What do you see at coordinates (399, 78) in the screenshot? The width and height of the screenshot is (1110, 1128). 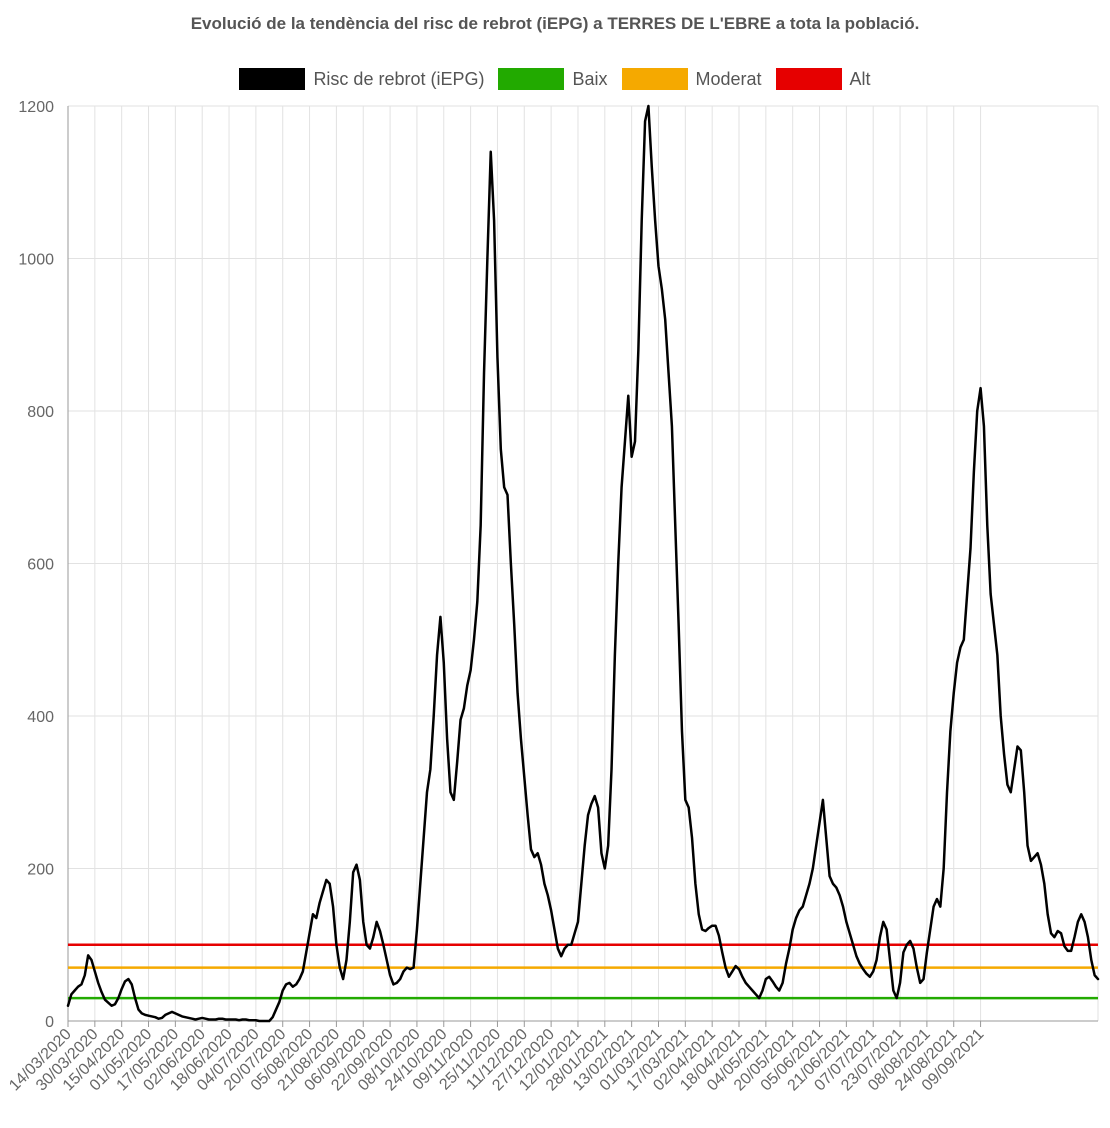 I see `legend-label-risc: Risc de rebrot (iEPG)` at bounding box center [399, 78].